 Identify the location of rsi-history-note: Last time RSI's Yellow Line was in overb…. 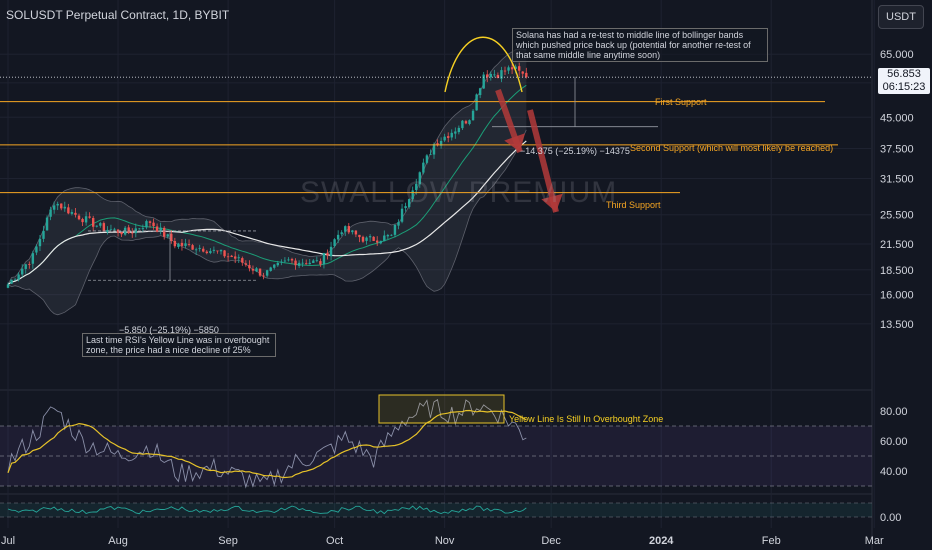
(179, 345).